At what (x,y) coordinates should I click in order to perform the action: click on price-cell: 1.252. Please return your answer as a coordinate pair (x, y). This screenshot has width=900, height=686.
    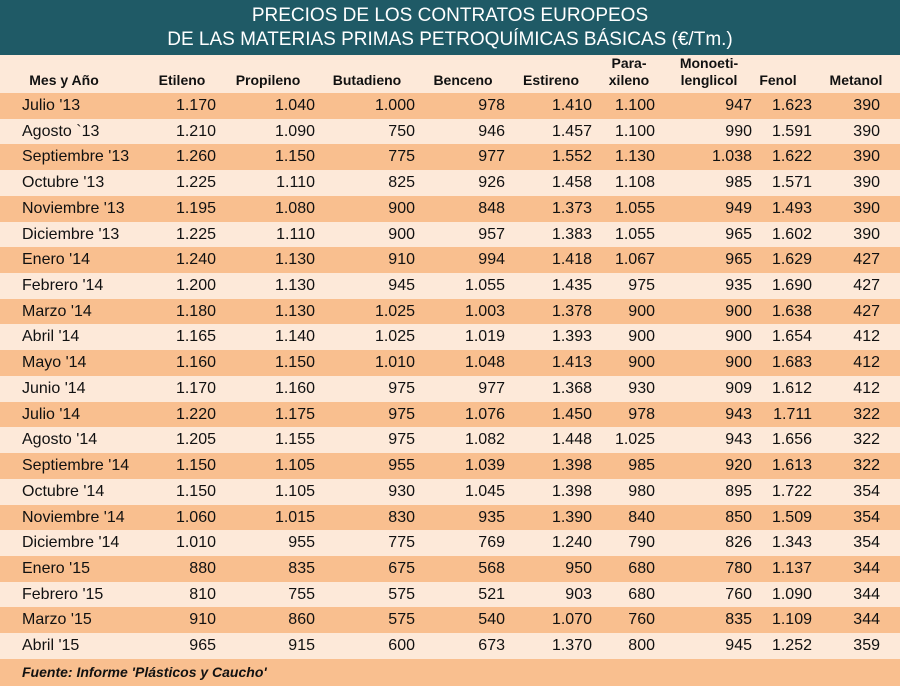
    Looking at the image, I should click on (791, 646).